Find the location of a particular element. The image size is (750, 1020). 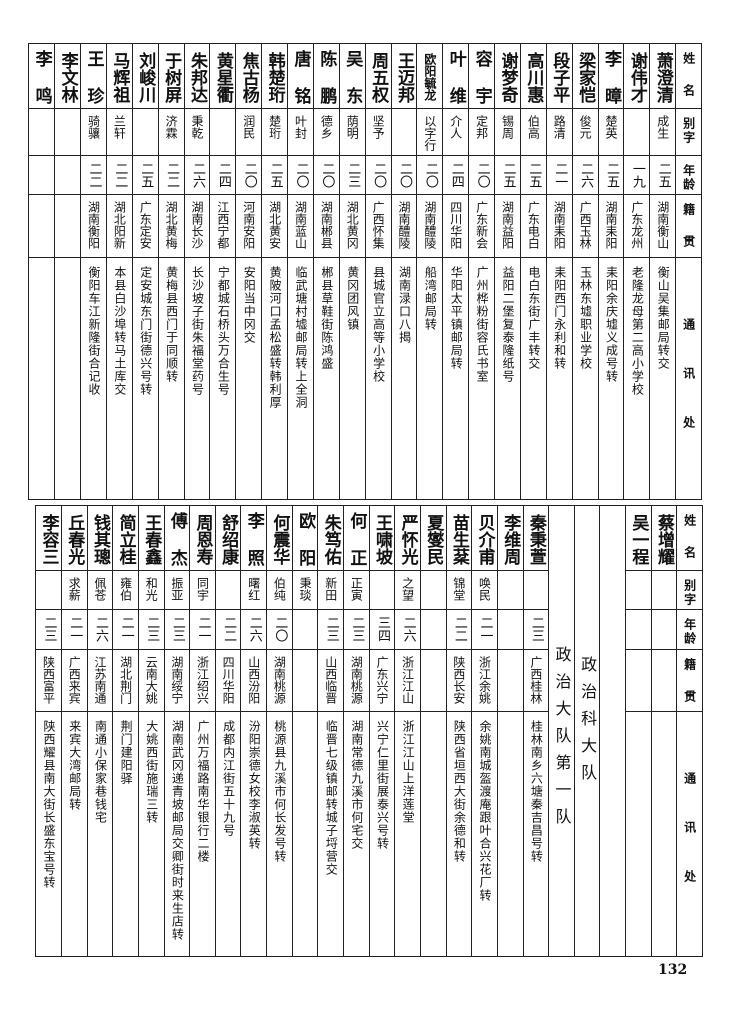

cell-name: 李文林 is located at coordinates (67, 76).